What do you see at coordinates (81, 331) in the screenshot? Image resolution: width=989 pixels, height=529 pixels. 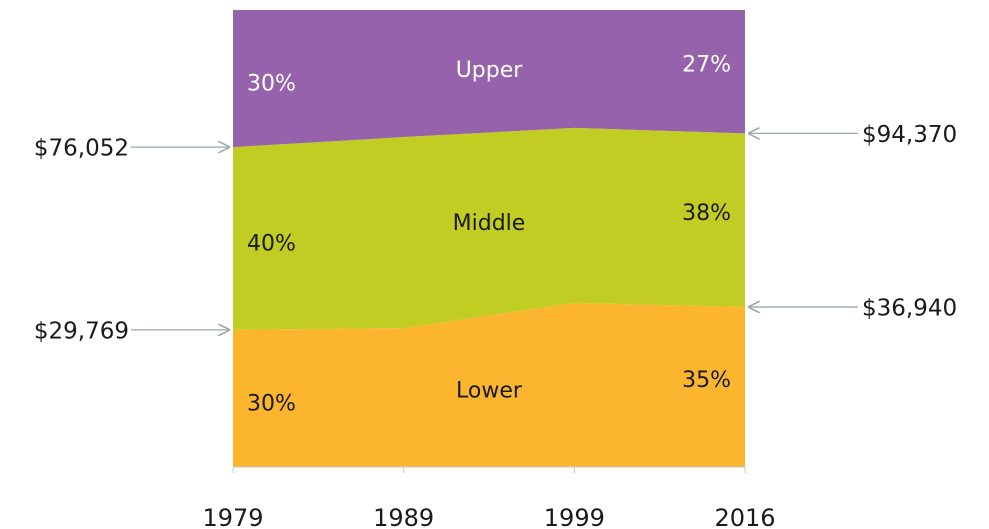 I see `annotation-label: $29,769` at bounding box center [81, 331].